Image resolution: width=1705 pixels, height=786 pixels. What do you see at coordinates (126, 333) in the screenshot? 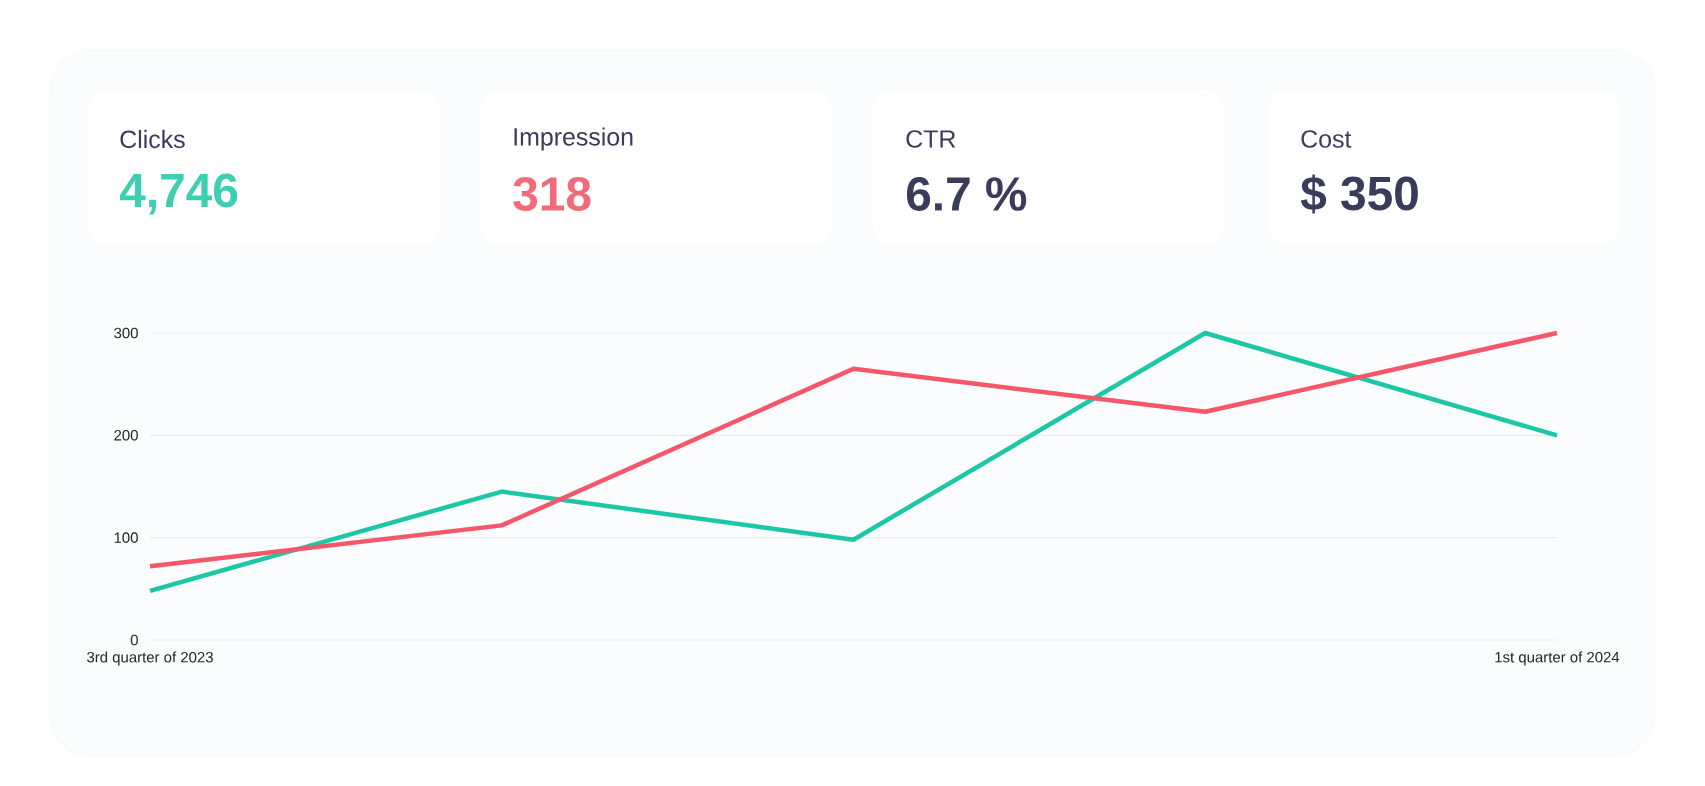
I see `y-tick-label: 300` at bounding box center [126, 333].